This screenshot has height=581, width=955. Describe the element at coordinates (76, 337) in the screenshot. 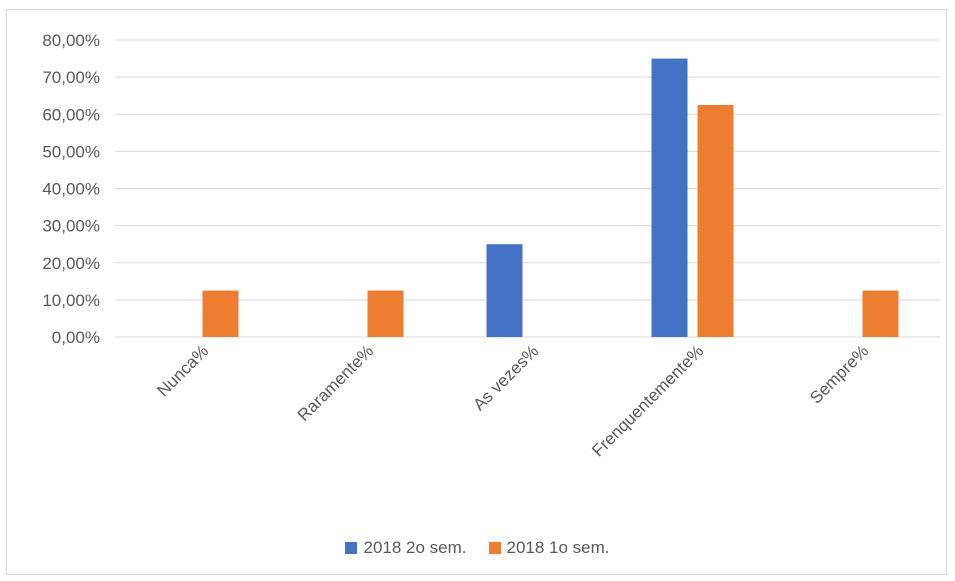

I see `y-tick-label-0: 0,00%` at that location.